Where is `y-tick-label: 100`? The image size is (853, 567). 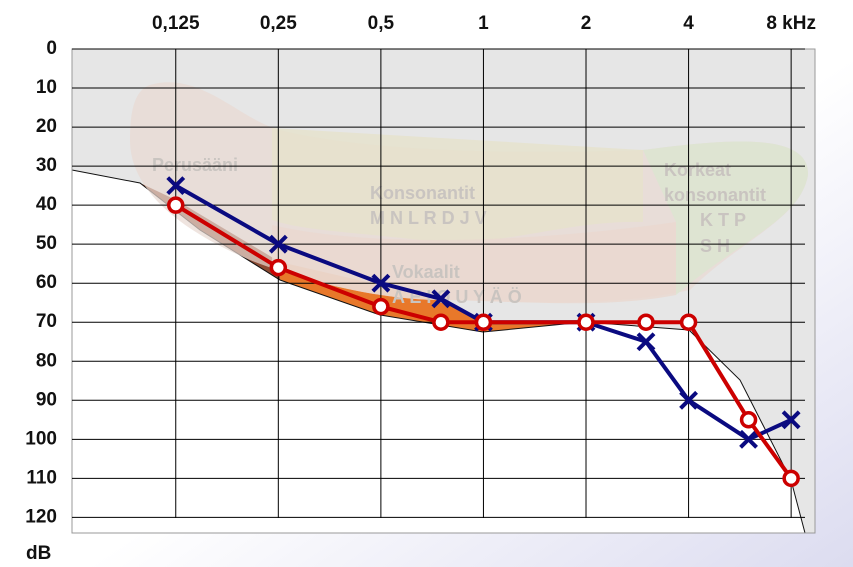
y-tick-label: 100 is located at coordinates (41, 438).